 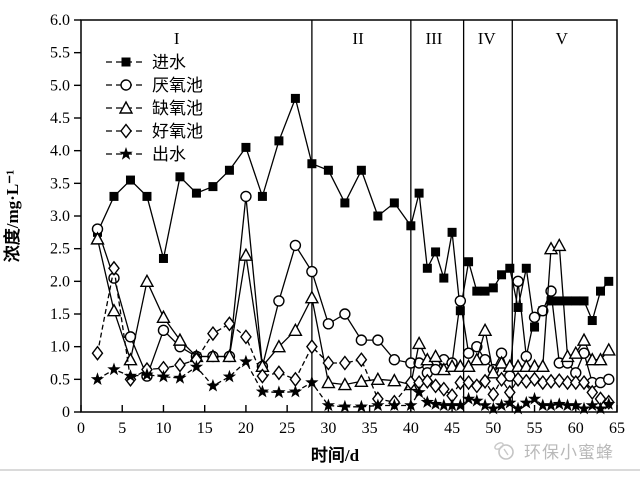 I want to click on x-tick-label: 0, so click(x=81, y=428).